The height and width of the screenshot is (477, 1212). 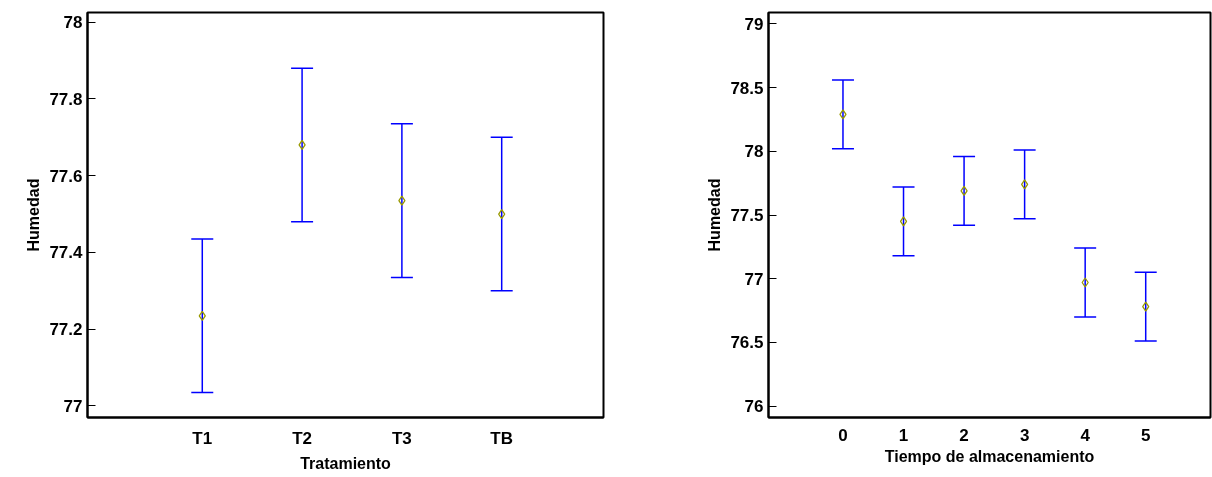 I want to click on y-tick-label: 77.8, so click(x=66, y=99).